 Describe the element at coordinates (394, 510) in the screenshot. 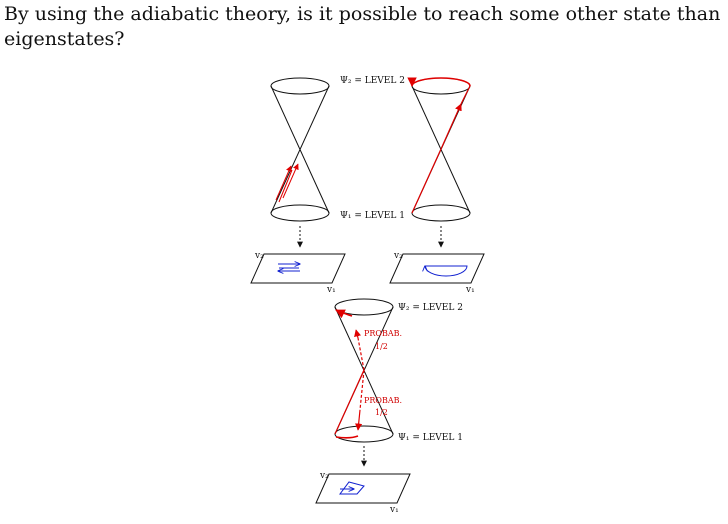

I see `axis-v1-label-center: v₁` at that location.